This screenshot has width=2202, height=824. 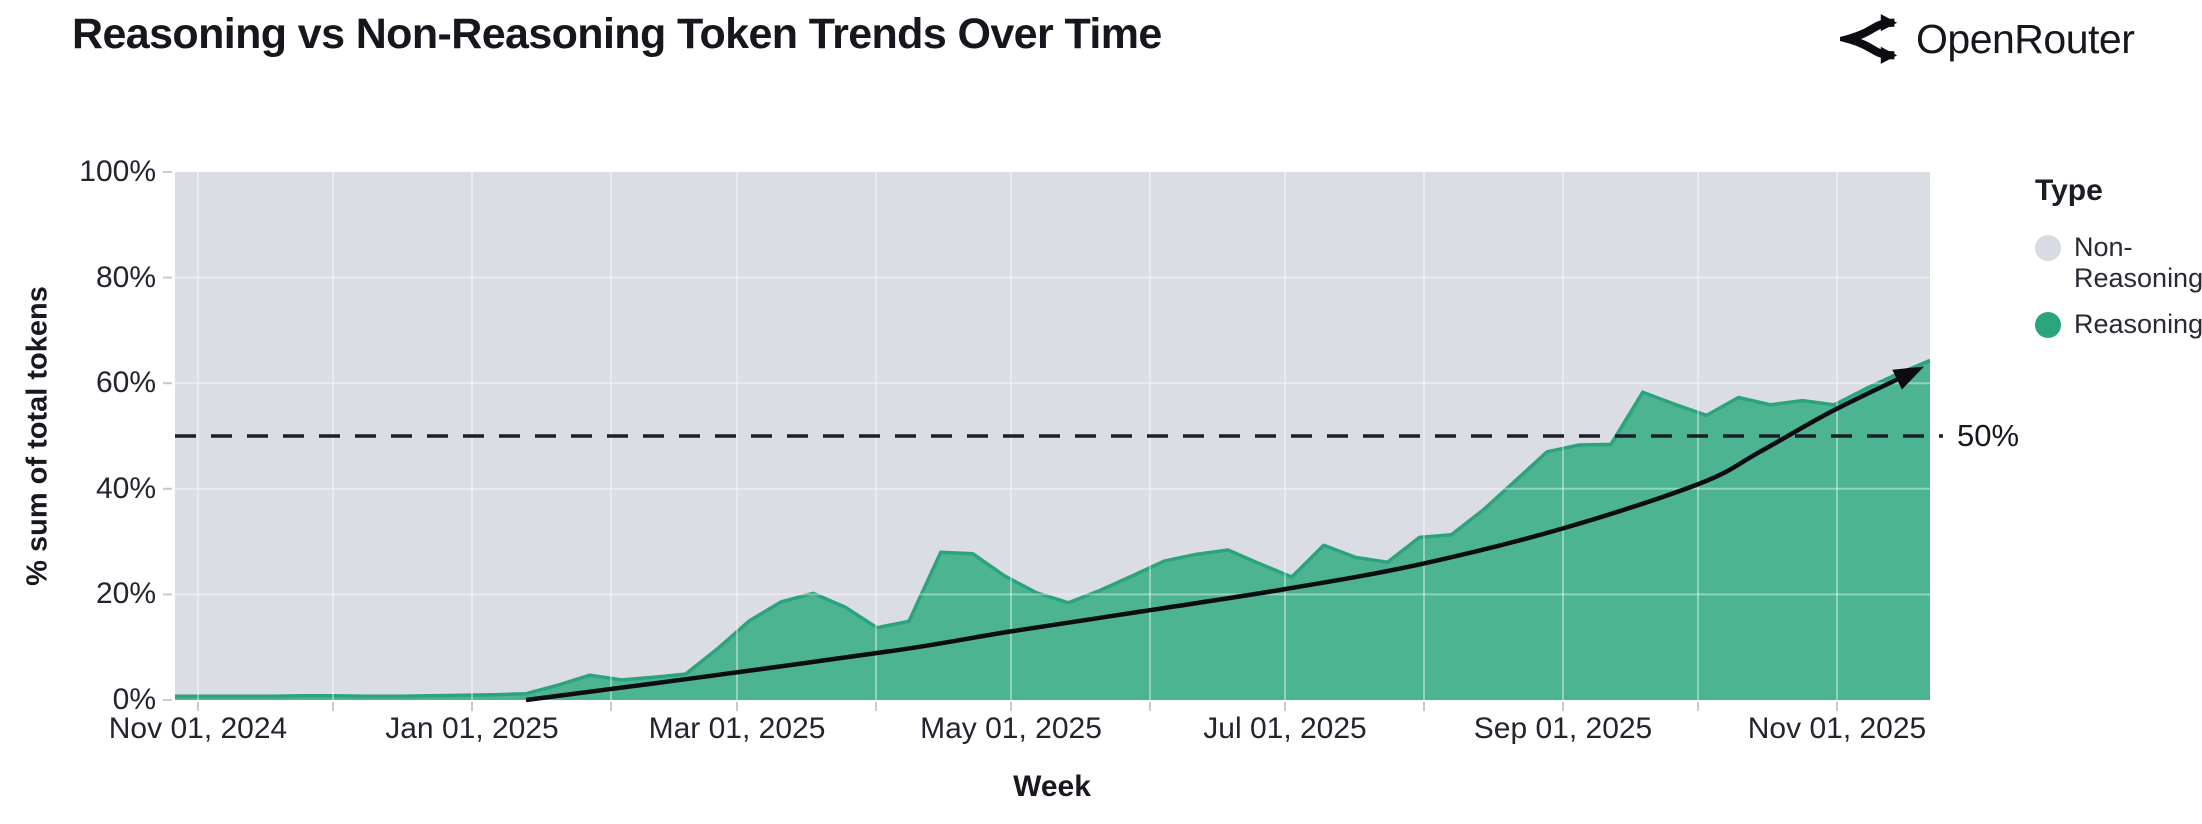 What do you see at coordinates (198, 728) in the screenshot?
I see `x-tick-nov-2024: Nov 01, 2024` at bounding box center [198, 728].